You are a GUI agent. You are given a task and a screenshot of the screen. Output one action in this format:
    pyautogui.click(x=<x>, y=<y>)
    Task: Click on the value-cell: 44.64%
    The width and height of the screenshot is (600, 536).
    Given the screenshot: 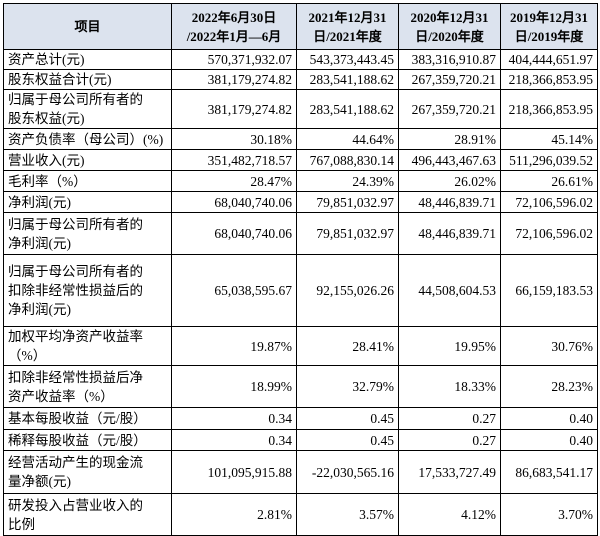 What is the action you would take?
    pyautogui.click(x=347, y=139)
    